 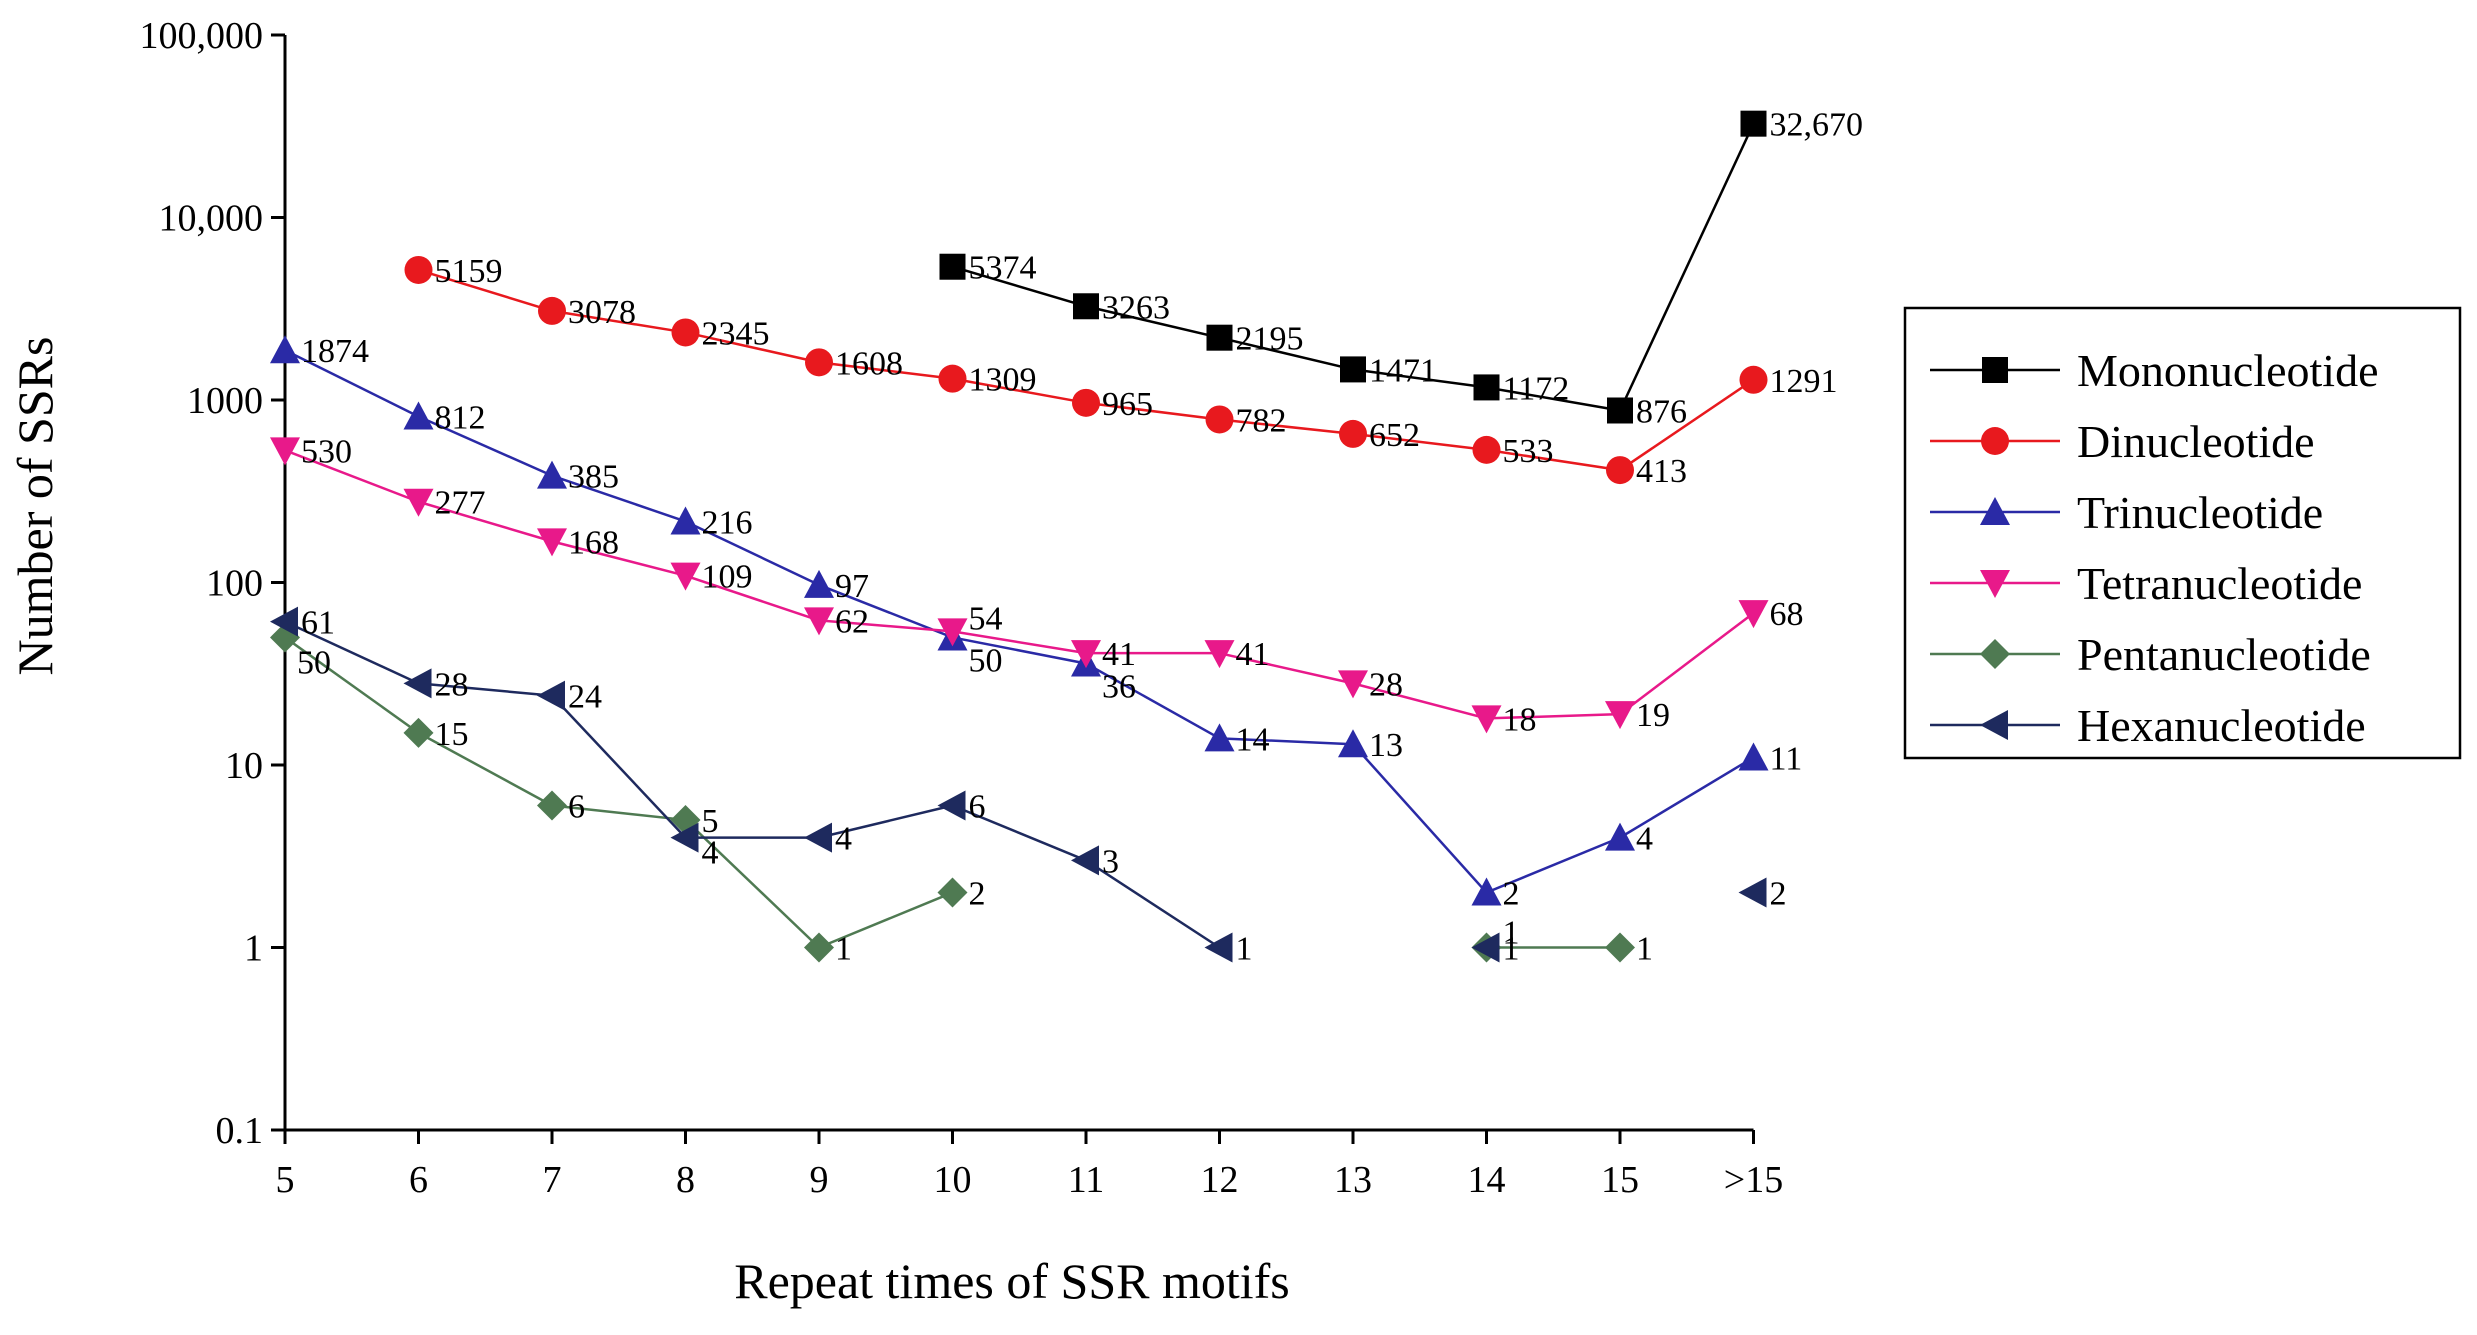 I want to click on x-tick-label: 6, so click(x=418, y=1180).